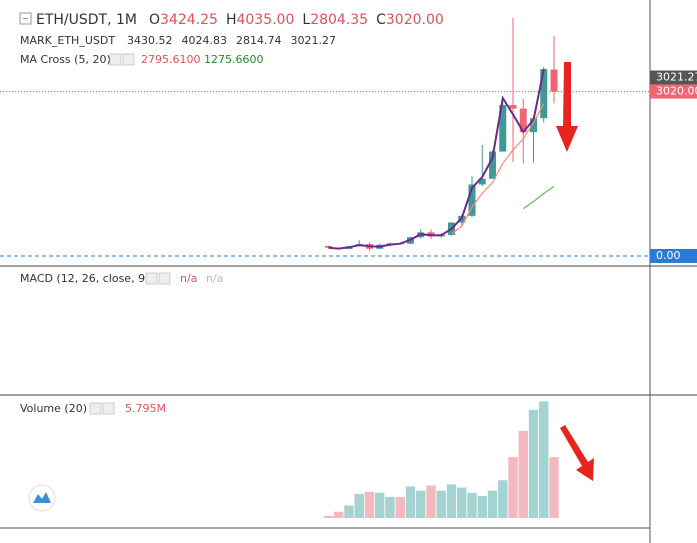 The width and height of the screenshot is (697, 543). Describe the element at coordinates (265, 20) in the screenshot. I see `ohlc-value: 4035.00` at that location.